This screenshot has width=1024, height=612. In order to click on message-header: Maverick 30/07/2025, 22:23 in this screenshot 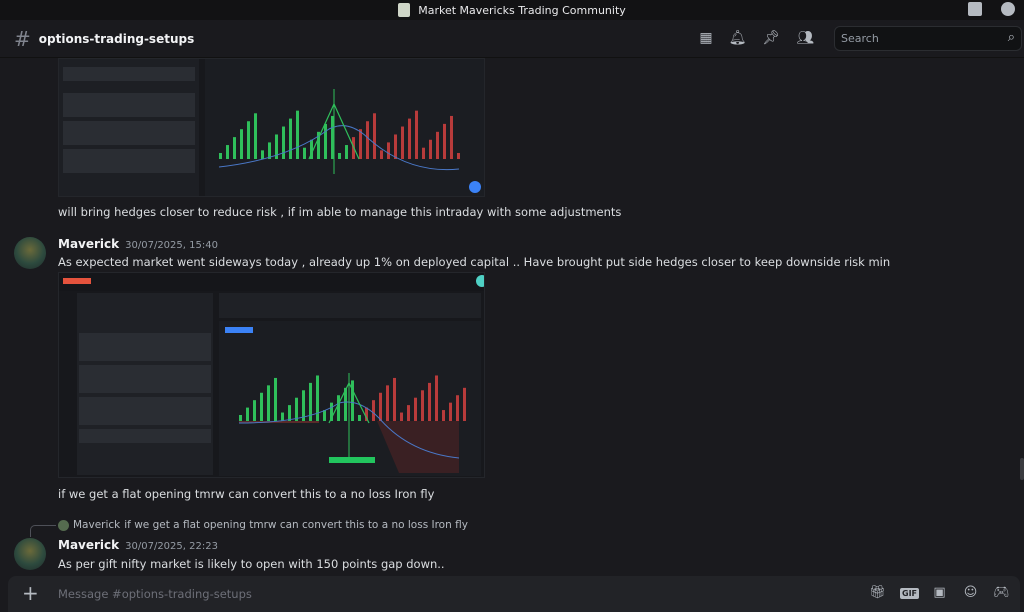, I will do `click(138, 545)`.